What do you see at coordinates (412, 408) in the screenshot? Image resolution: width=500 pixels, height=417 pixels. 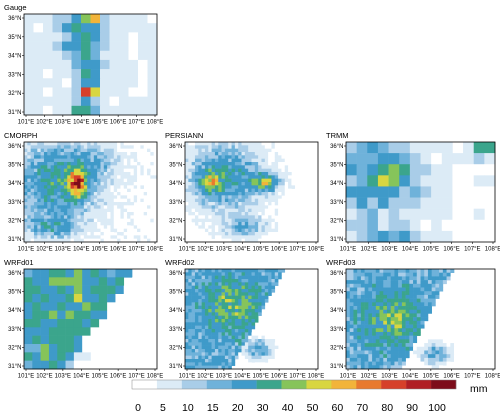 I see `colorbar-tick-label: 90` at bounding box center [412, 408].